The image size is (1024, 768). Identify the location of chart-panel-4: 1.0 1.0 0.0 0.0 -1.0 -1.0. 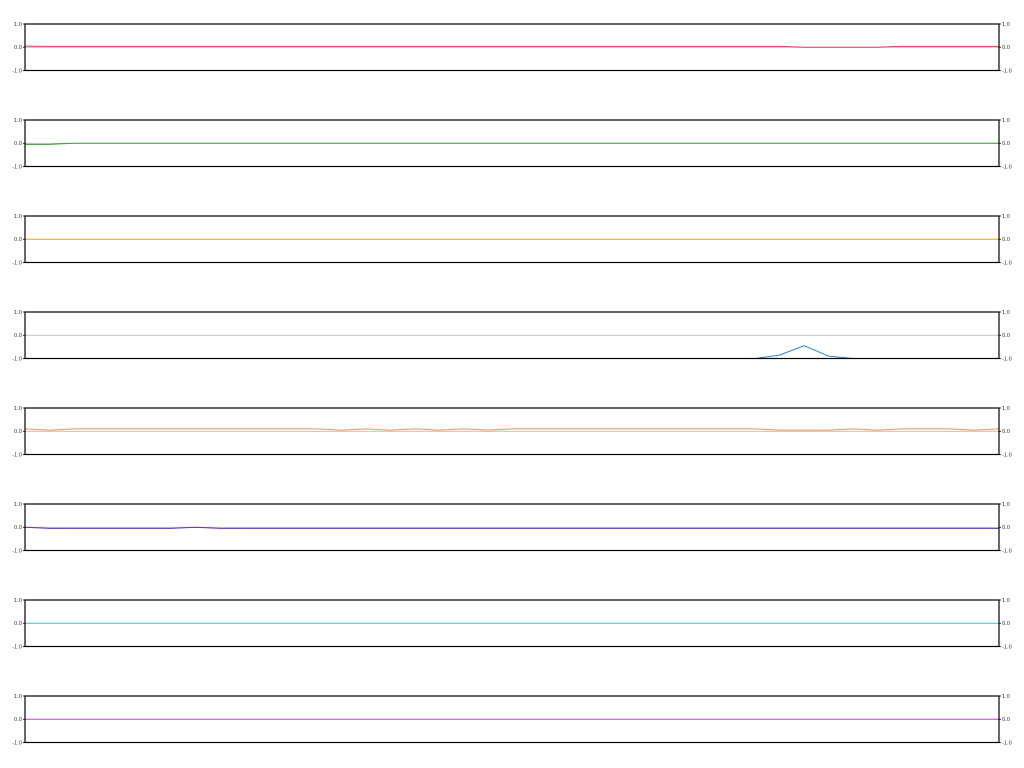
(512, 336).